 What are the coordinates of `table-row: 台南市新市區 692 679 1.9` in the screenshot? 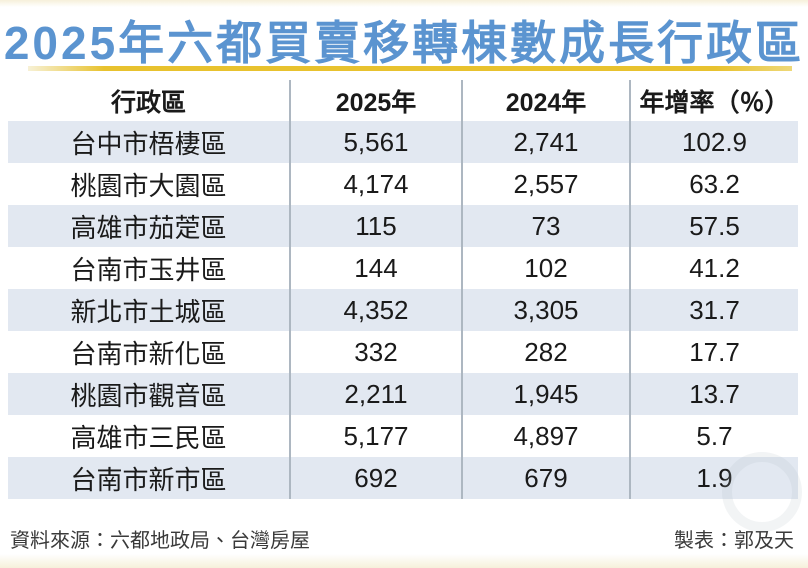 It's located at (403, 478).